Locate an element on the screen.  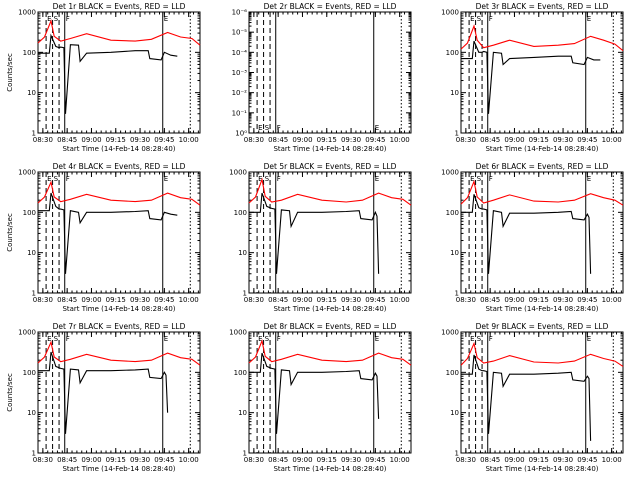
plot-title: Det 5r BLACK = Events, RED = LLD is located at coordinates (330, 166).